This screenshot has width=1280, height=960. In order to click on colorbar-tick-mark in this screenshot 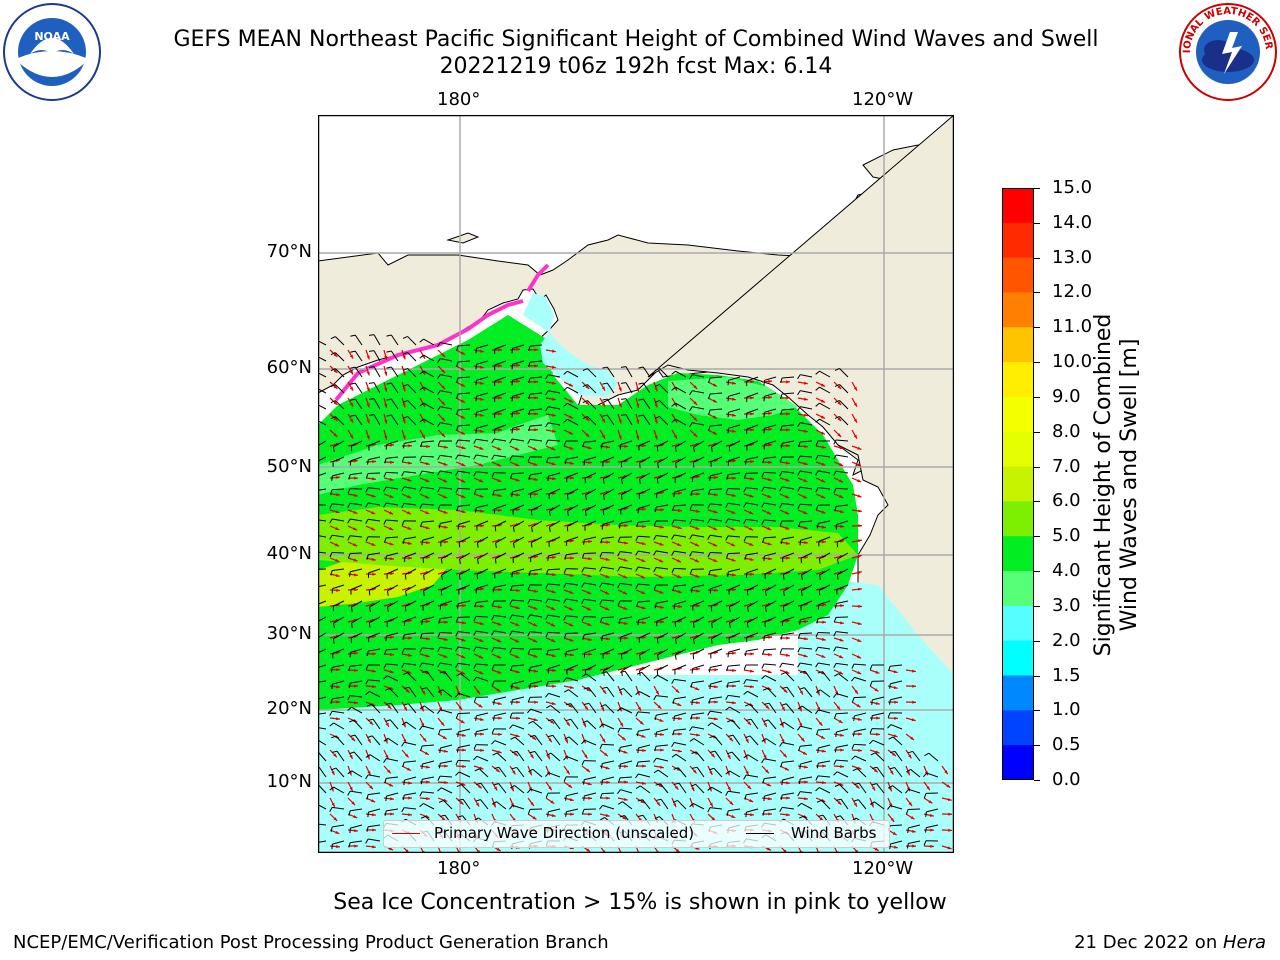, I will do `click(1037, 432)`.